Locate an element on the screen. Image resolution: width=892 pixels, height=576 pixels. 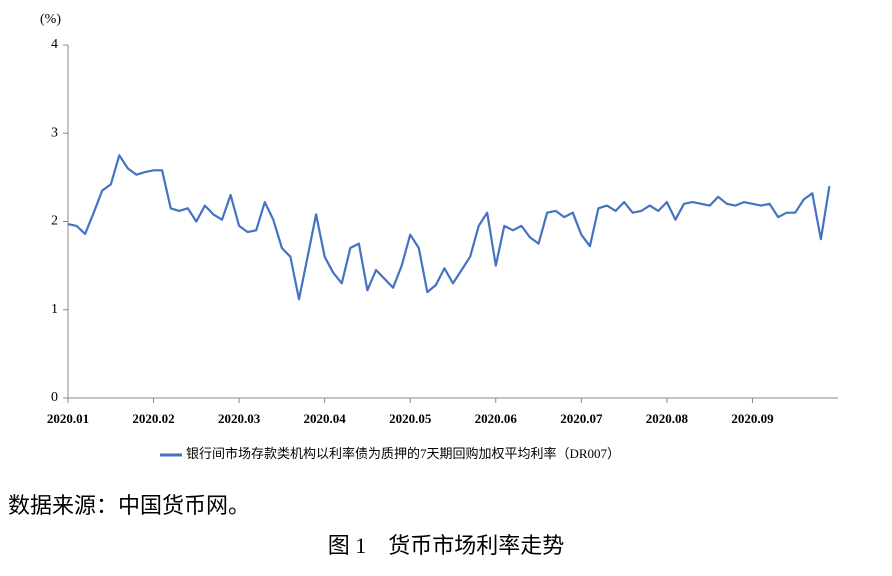
legend-label: 银行间市场存款类机构以利率债为质押的7天期回购加权平均利率（DR007） is located at coordinates (403, 453).